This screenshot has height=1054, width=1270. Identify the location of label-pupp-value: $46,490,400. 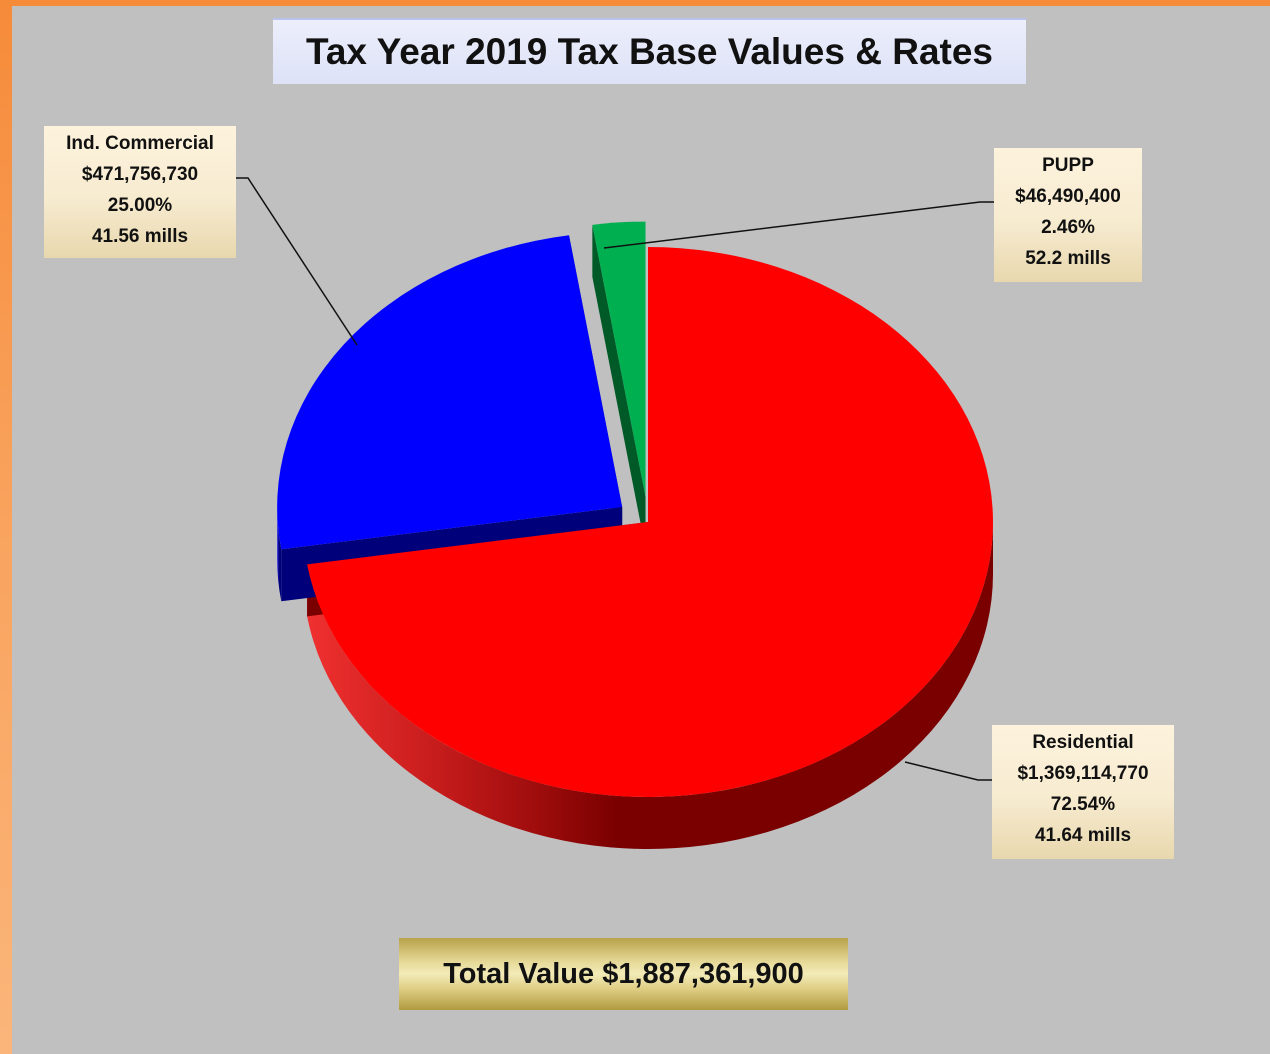
(1068, 196).